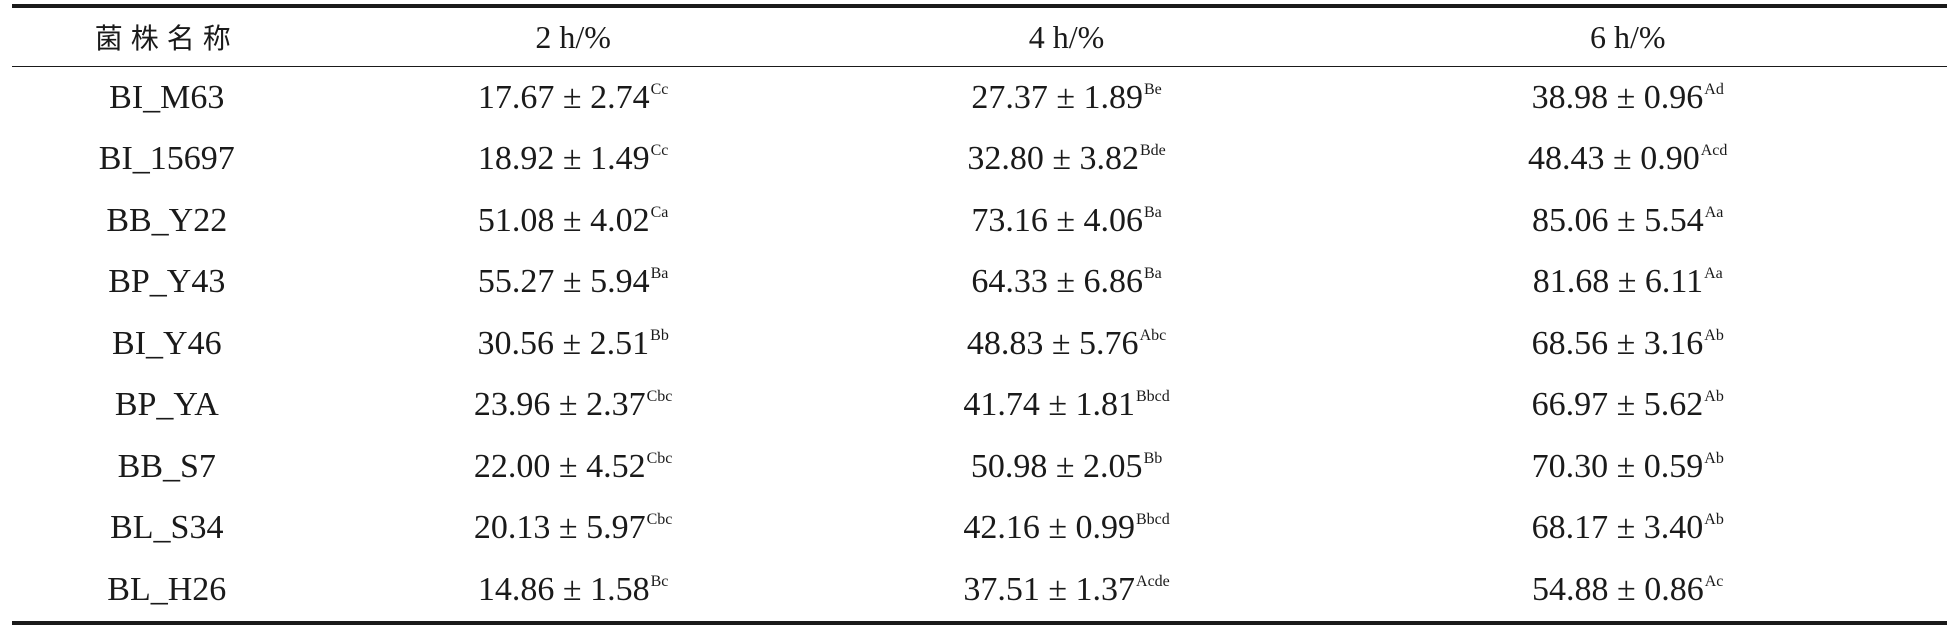  I want to click on value-cell-h2: 30.56 ± 2.51Bb, so click(573, 344).